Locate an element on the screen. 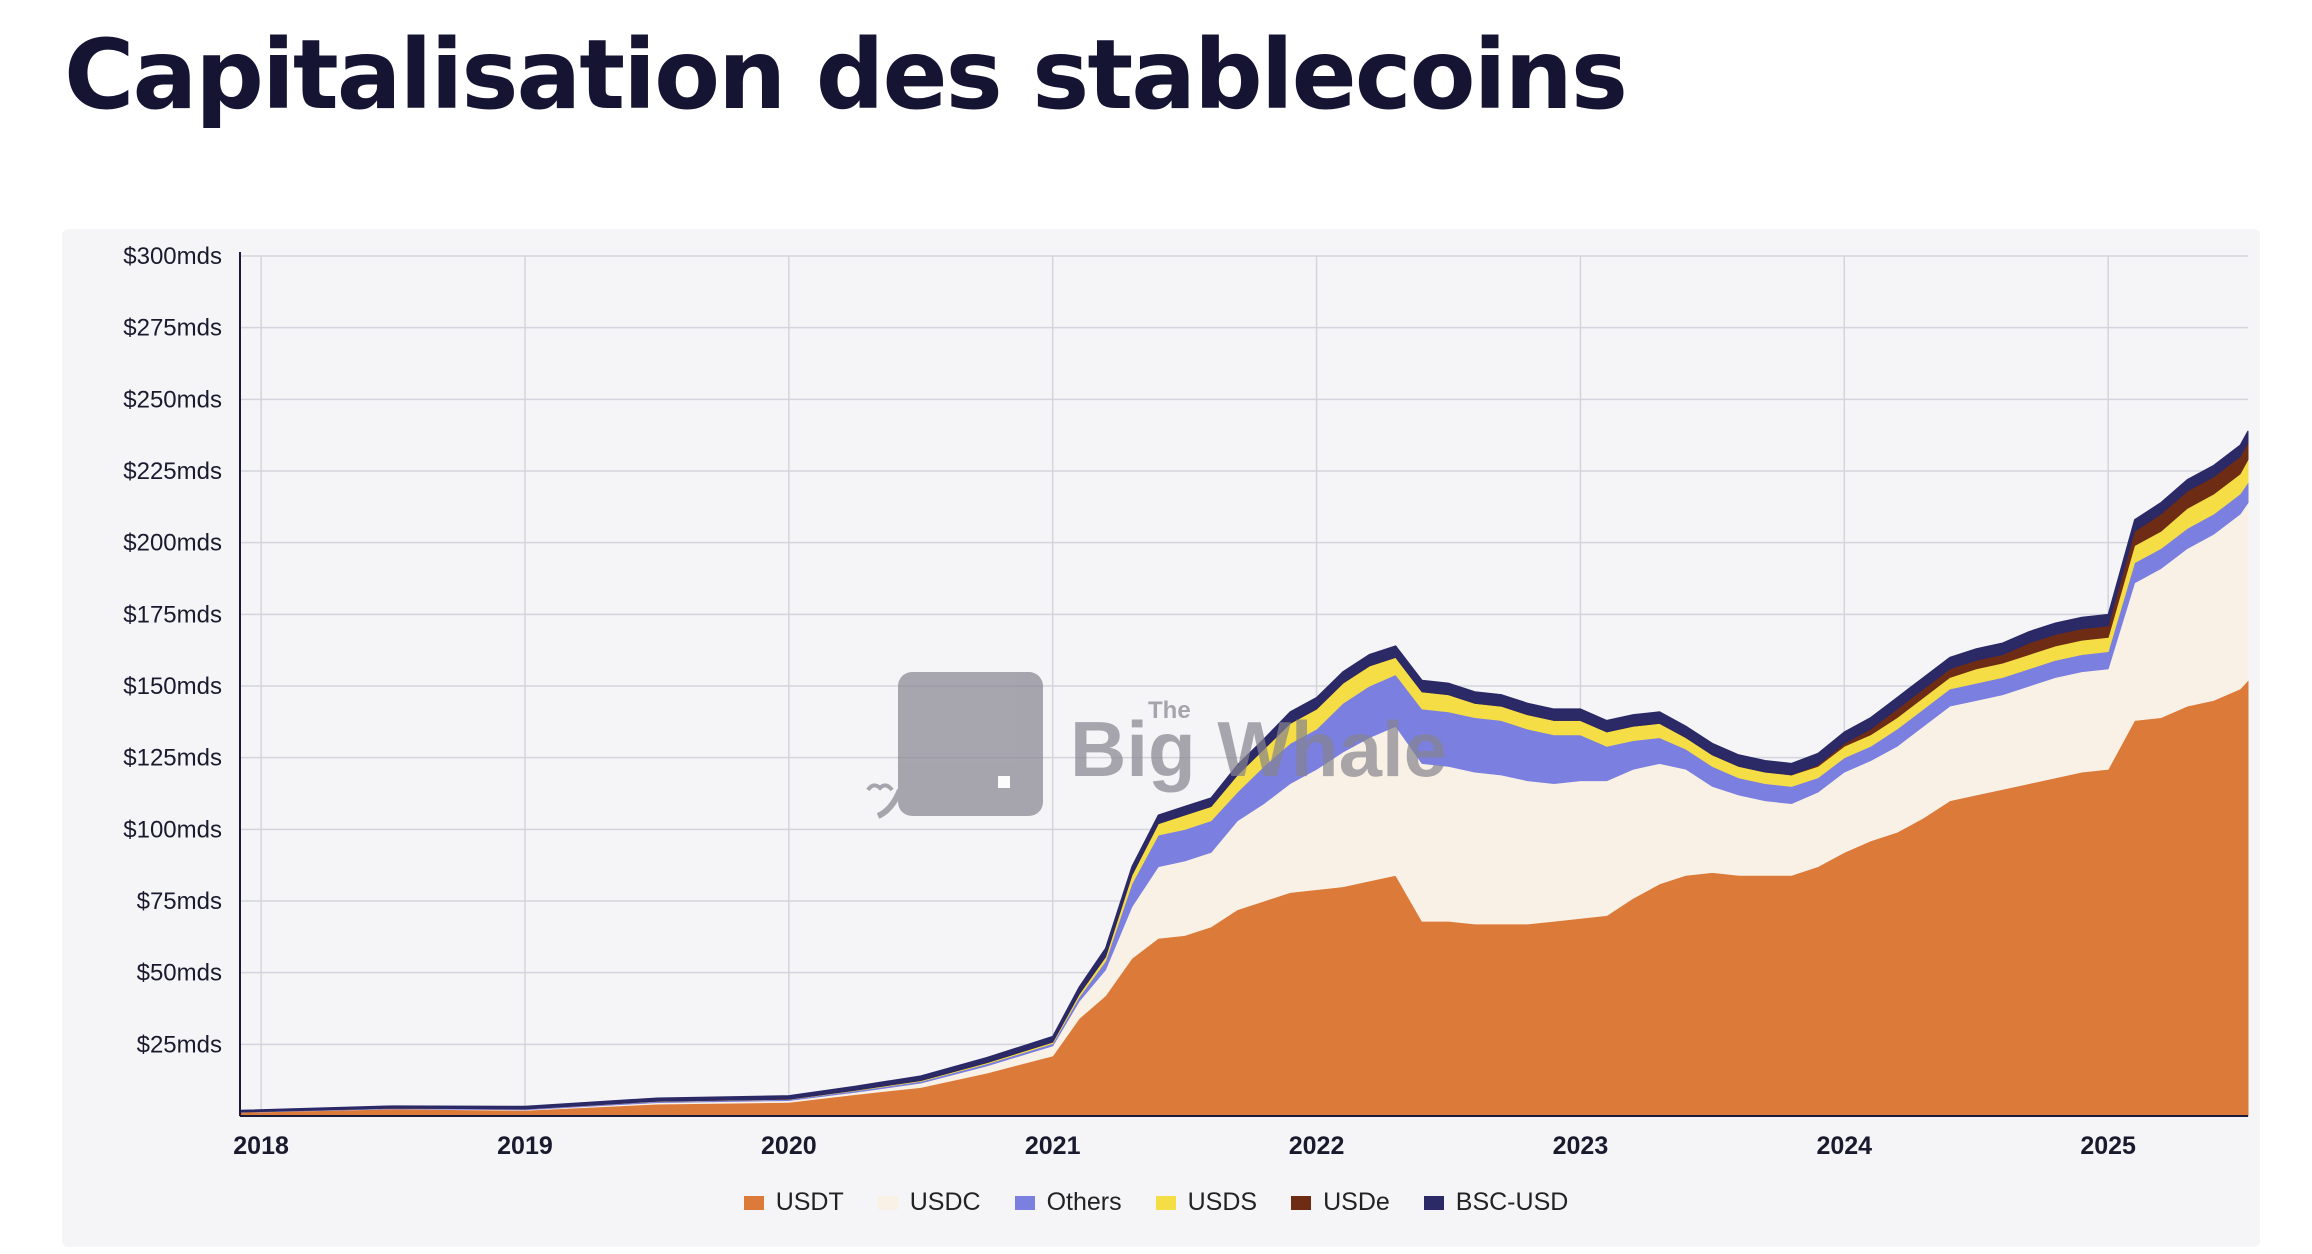 This screenshot has height=1254, width=2312. legend-item: USDe is located at coordinates (1340, 1202).